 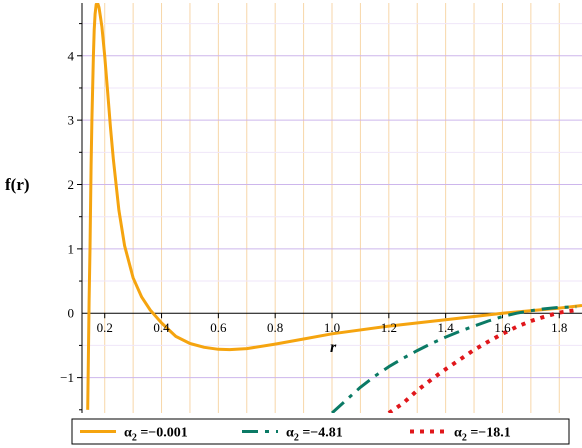 I want to click on y-tick-label: 0, so click(x=71, y=313).